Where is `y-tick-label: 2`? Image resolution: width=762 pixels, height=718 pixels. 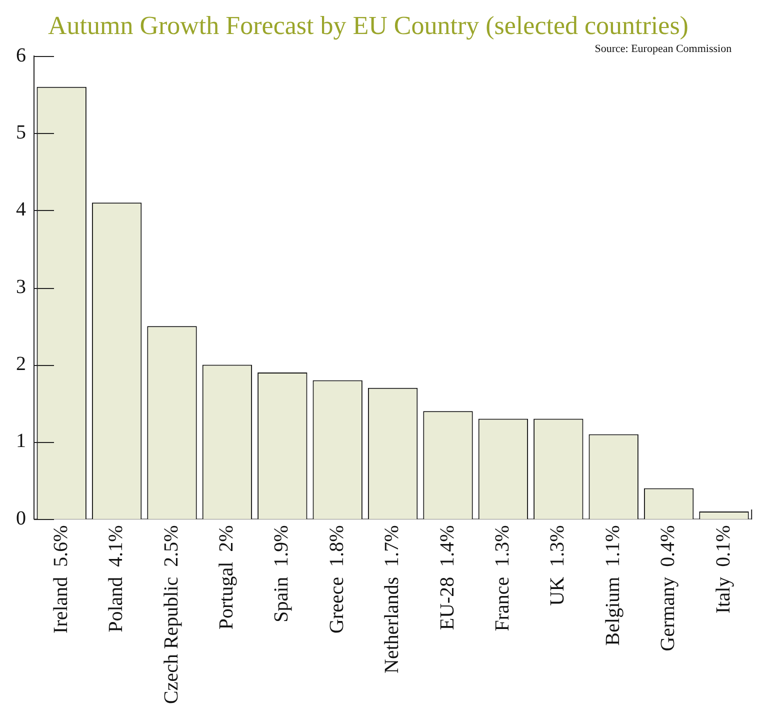
y-tick-label: 2 is located at coordinates (21, 364).